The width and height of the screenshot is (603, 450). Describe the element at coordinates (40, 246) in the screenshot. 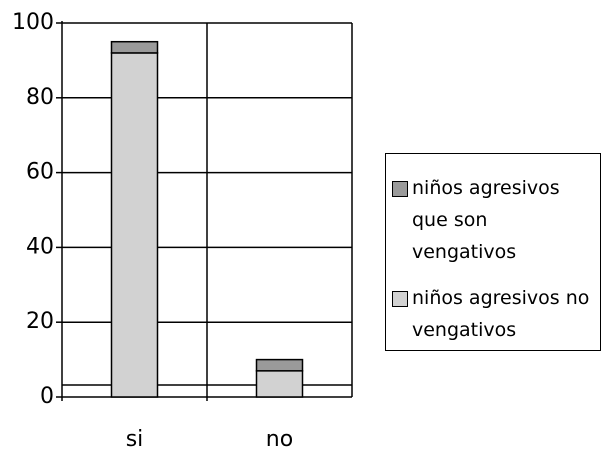

I see `y-tick-label: 40` at that location.